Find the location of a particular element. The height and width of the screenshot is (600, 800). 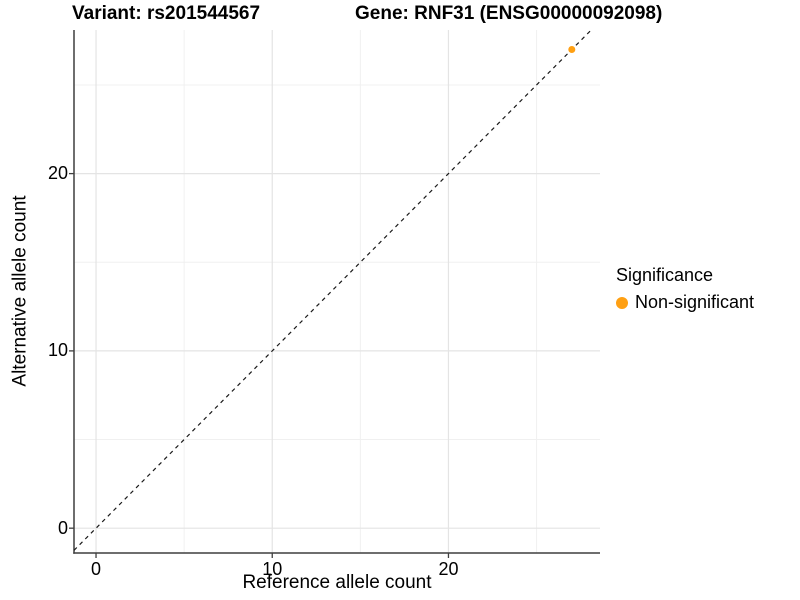

plot-title-gene: Gene: RNF31 (ENSG00000092098) is located at coordinates (509, 13).